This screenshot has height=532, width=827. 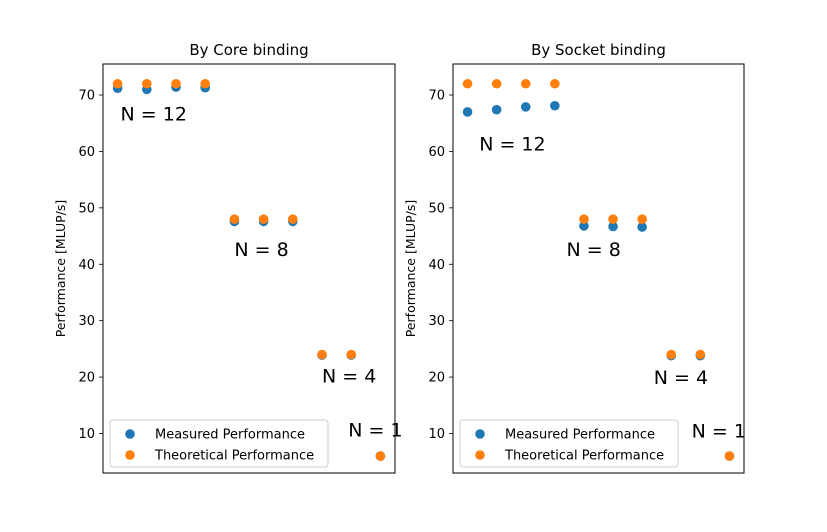 I want to click on chart-title: By Core binding, so click(x=248, y=50).